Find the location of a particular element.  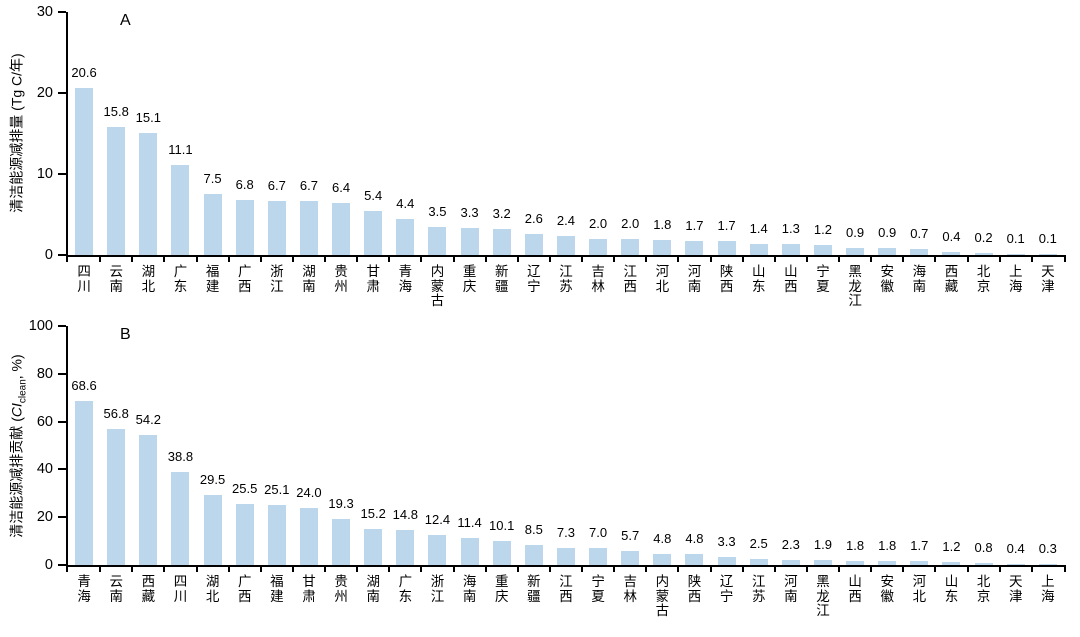

category-label: 宁夏 is located at coordinates (598, 589).